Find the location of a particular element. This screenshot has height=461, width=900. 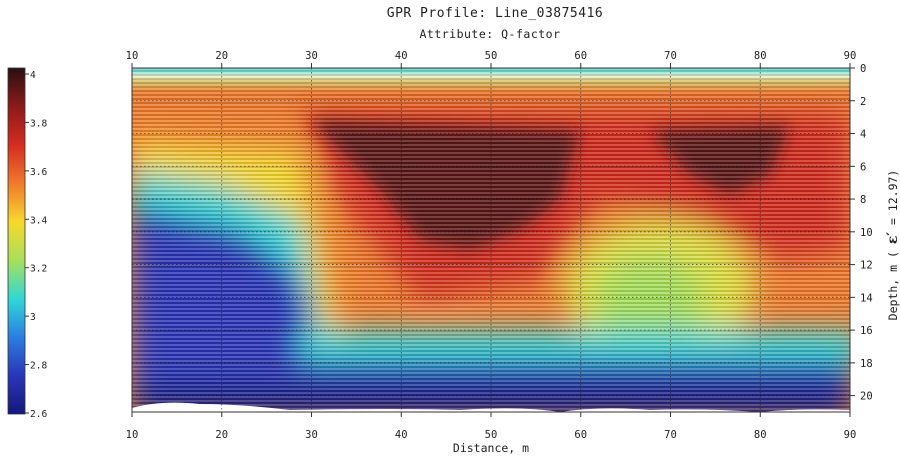

no-data-bottom is located at coordinates (491, 407).